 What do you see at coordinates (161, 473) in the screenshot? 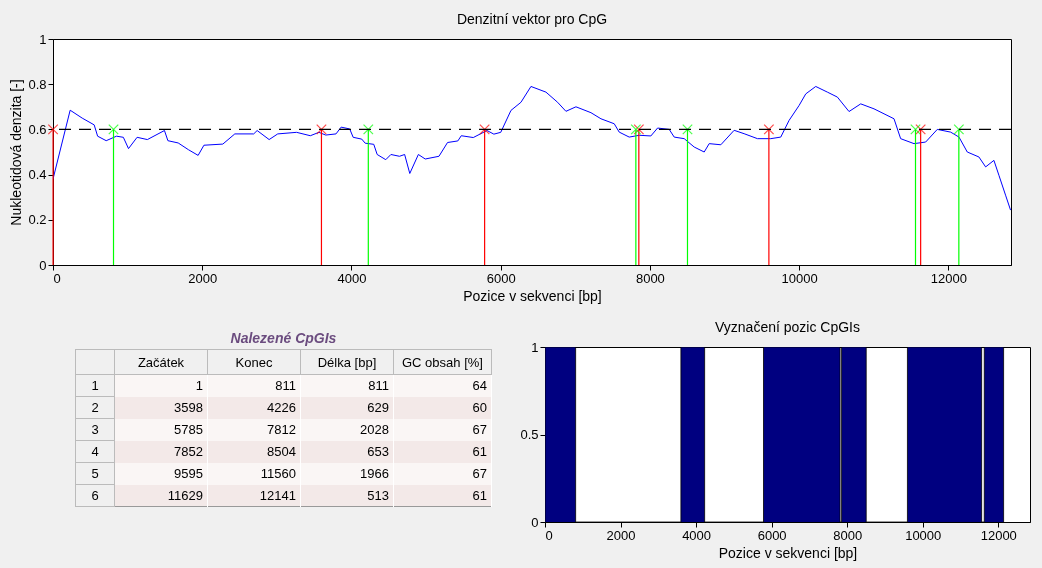
I see `data-label: 9595` at bounding box center [161, 473].